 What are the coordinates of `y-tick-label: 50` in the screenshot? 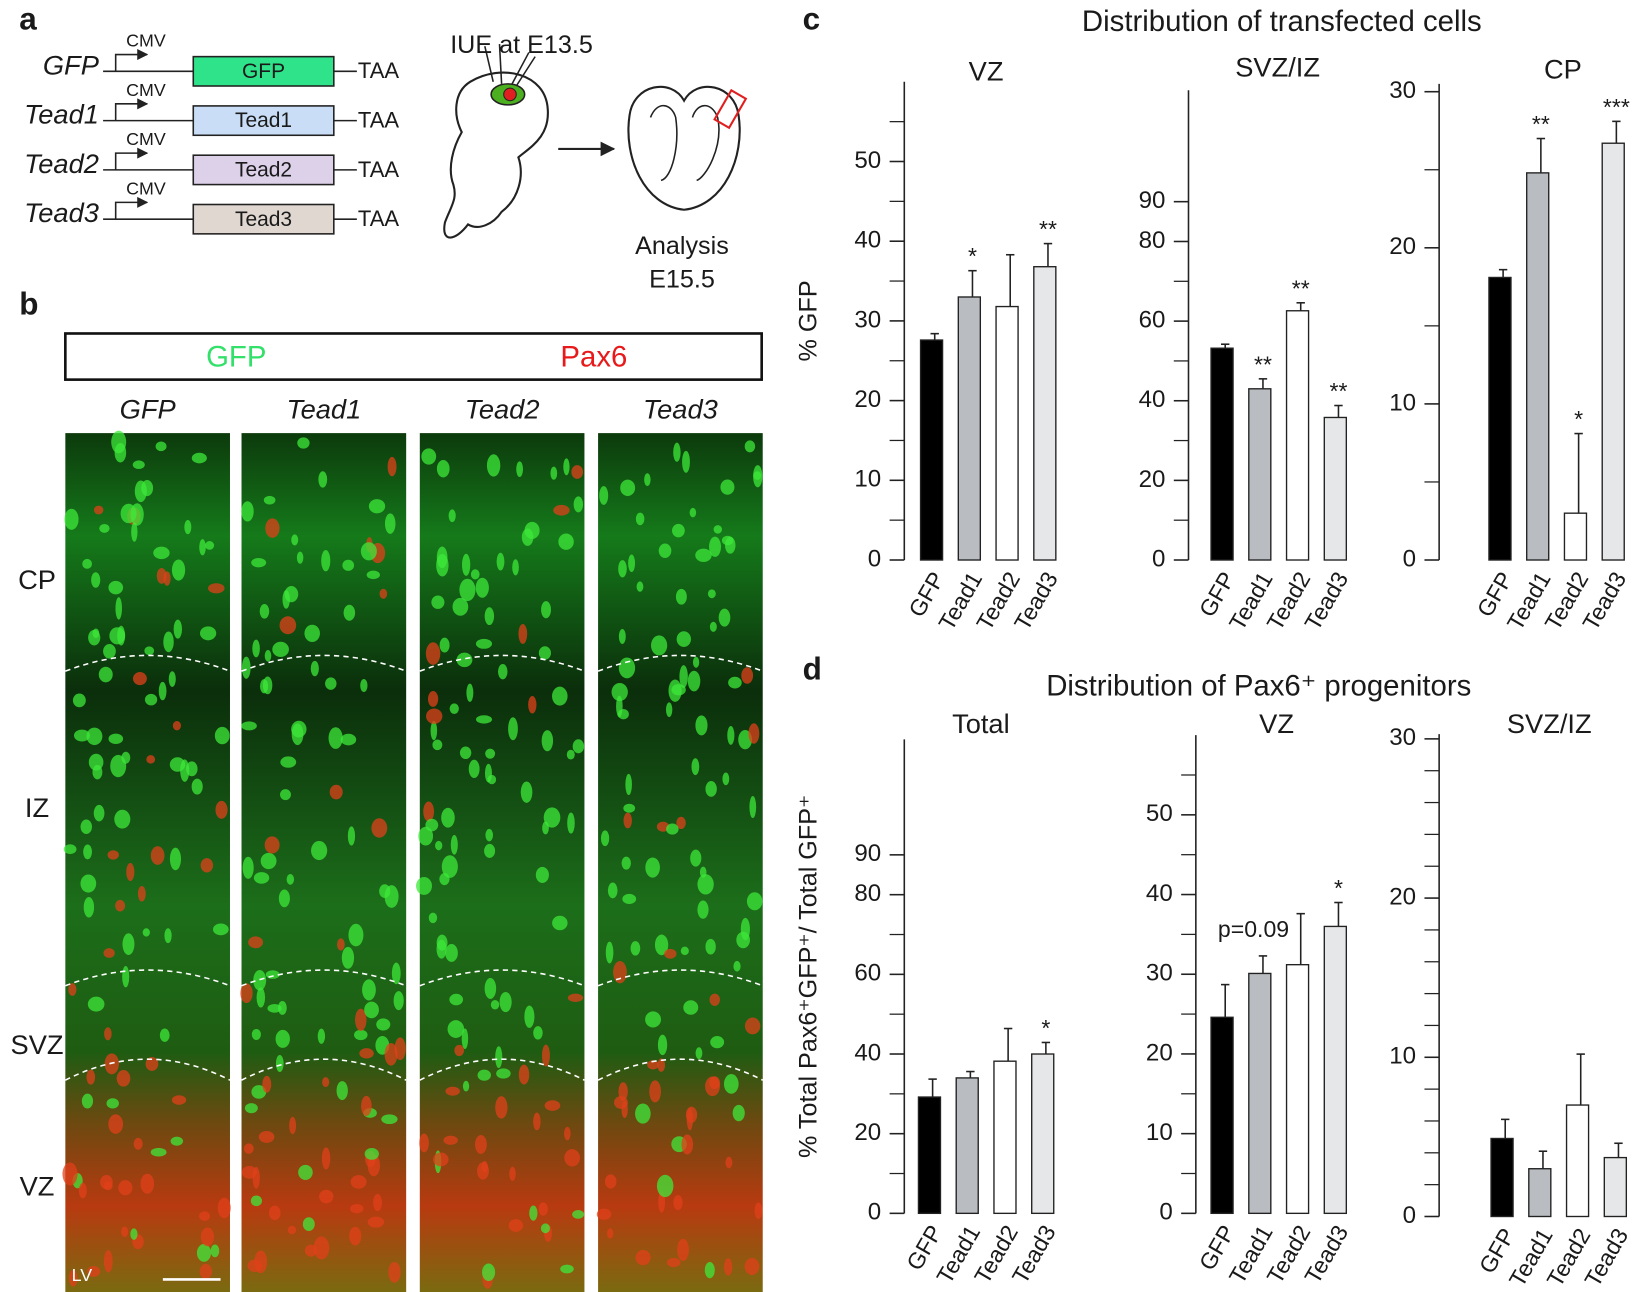 It's located at (867, 160).